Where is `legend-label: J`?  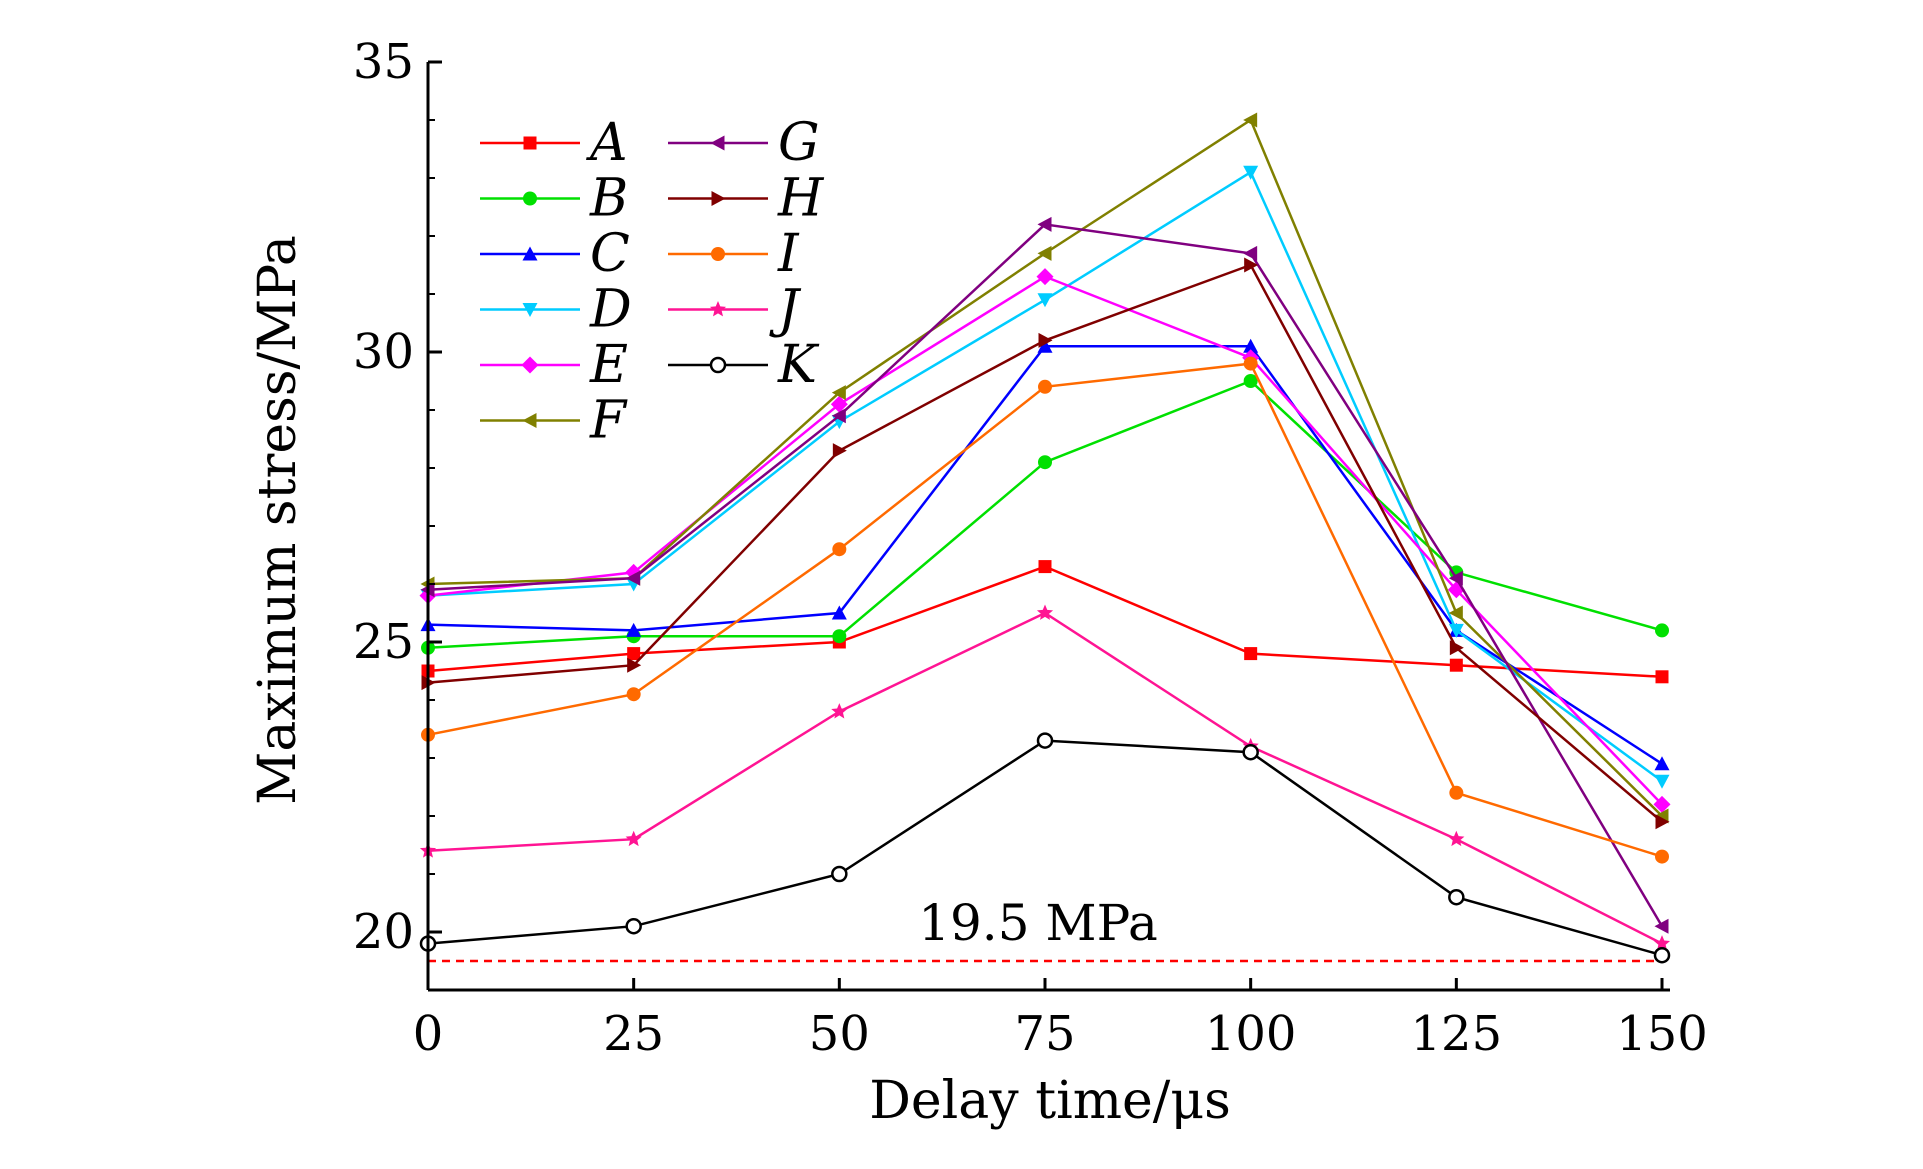
legend-label: J is located at coordinates (785, 310).